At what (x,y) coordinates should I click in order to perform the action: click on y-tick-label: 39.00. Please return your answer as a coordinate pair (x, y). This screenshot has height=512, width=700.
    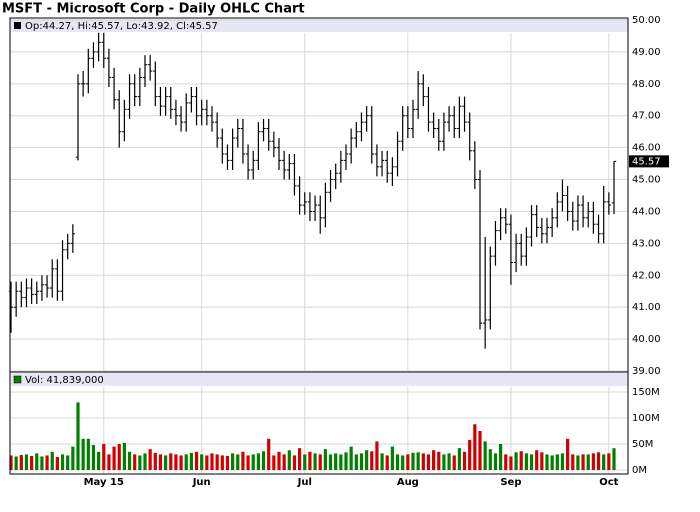
    Looking at the image, I should click on (646, 371).